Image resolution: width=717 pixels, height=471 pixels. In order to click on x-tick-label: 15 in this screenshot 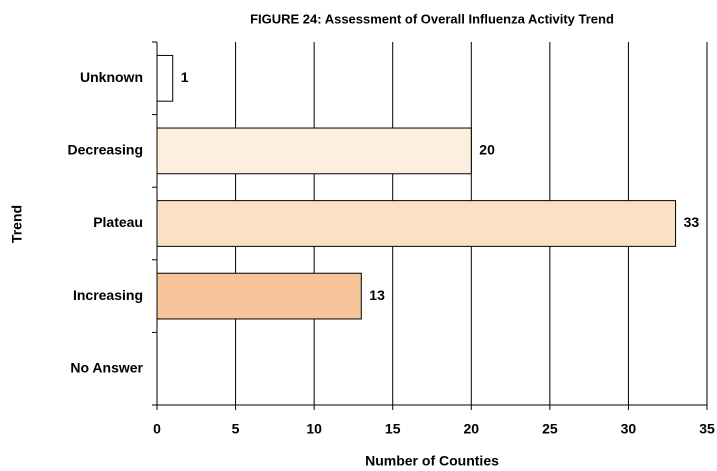, I will do `click(393, 429)`.